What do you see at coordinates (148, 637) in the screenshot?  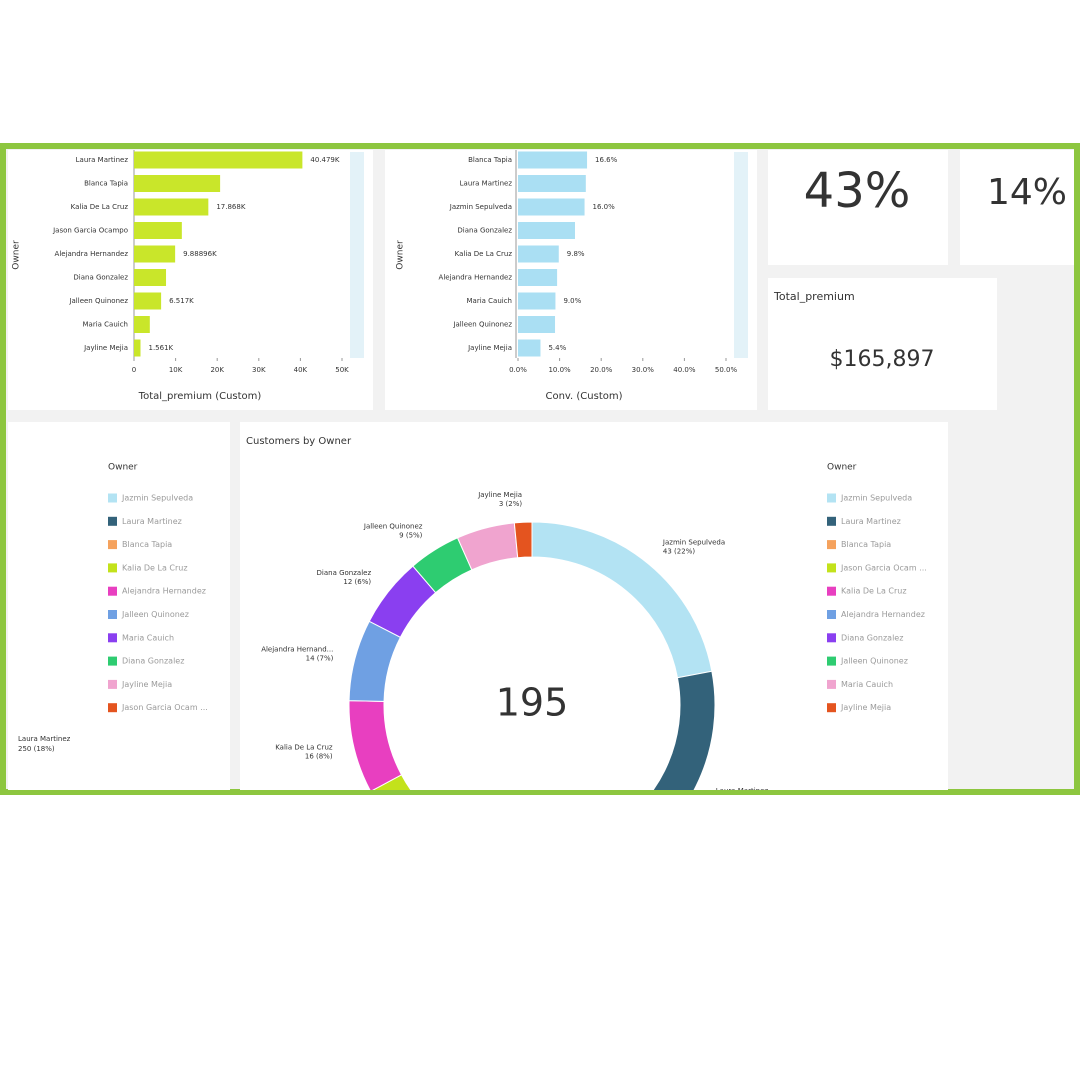 I see `legend-label: Maria Cauich` at bounding box center [148, 637].